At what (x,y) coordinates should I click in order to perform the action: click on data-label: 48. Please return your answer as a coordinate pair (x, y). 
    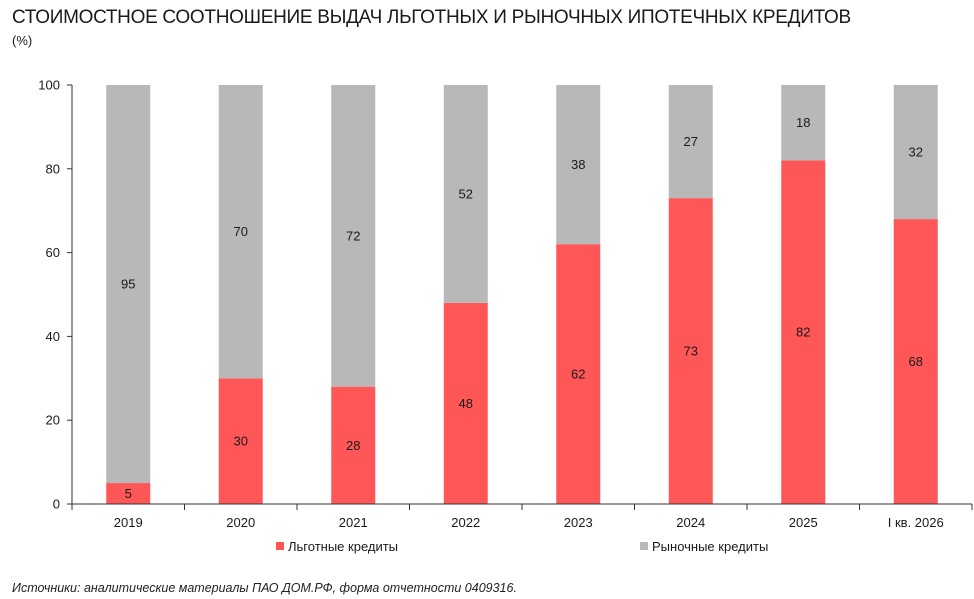
    Looking at the image, I should click on (466, 403).